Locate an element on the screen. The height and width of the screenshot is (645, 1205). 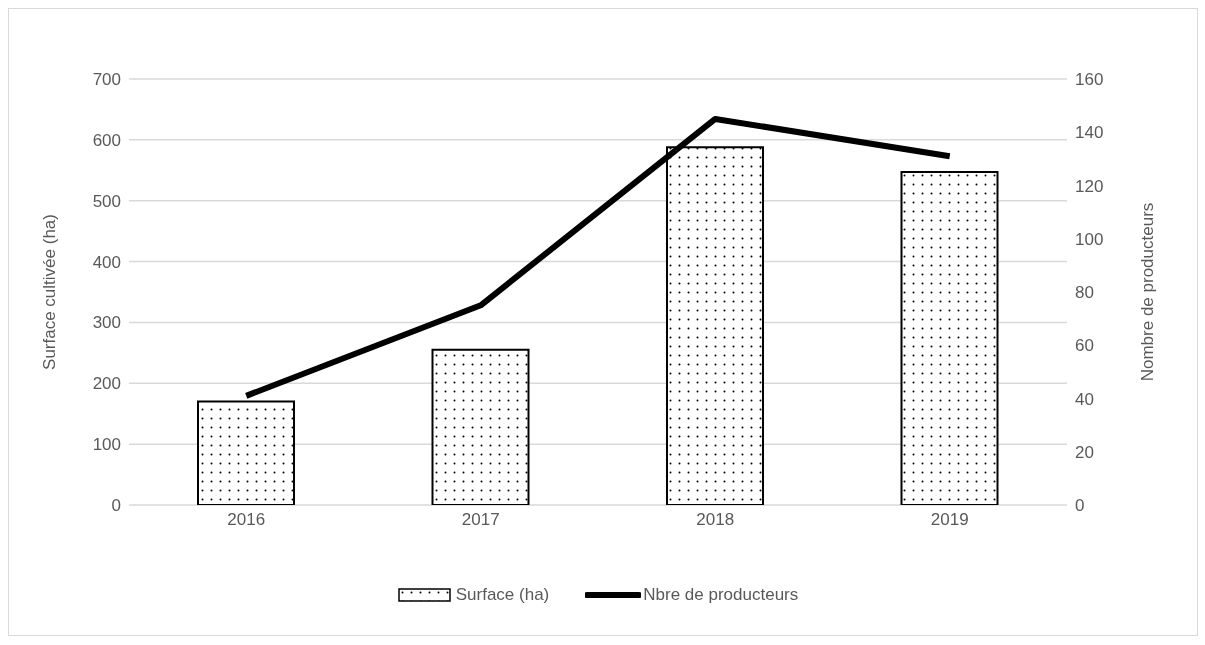
y2-axis-title: Nombre de producteurs is located at coordinates (1148, 292).